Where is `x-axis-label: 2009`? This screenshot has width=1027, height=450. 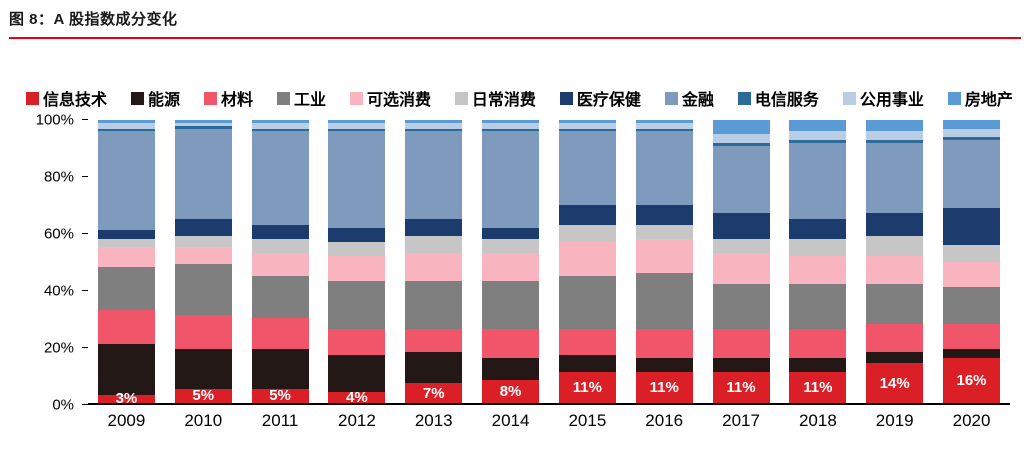 x-axis-label: 2009 is located at coordinates (126, 420).